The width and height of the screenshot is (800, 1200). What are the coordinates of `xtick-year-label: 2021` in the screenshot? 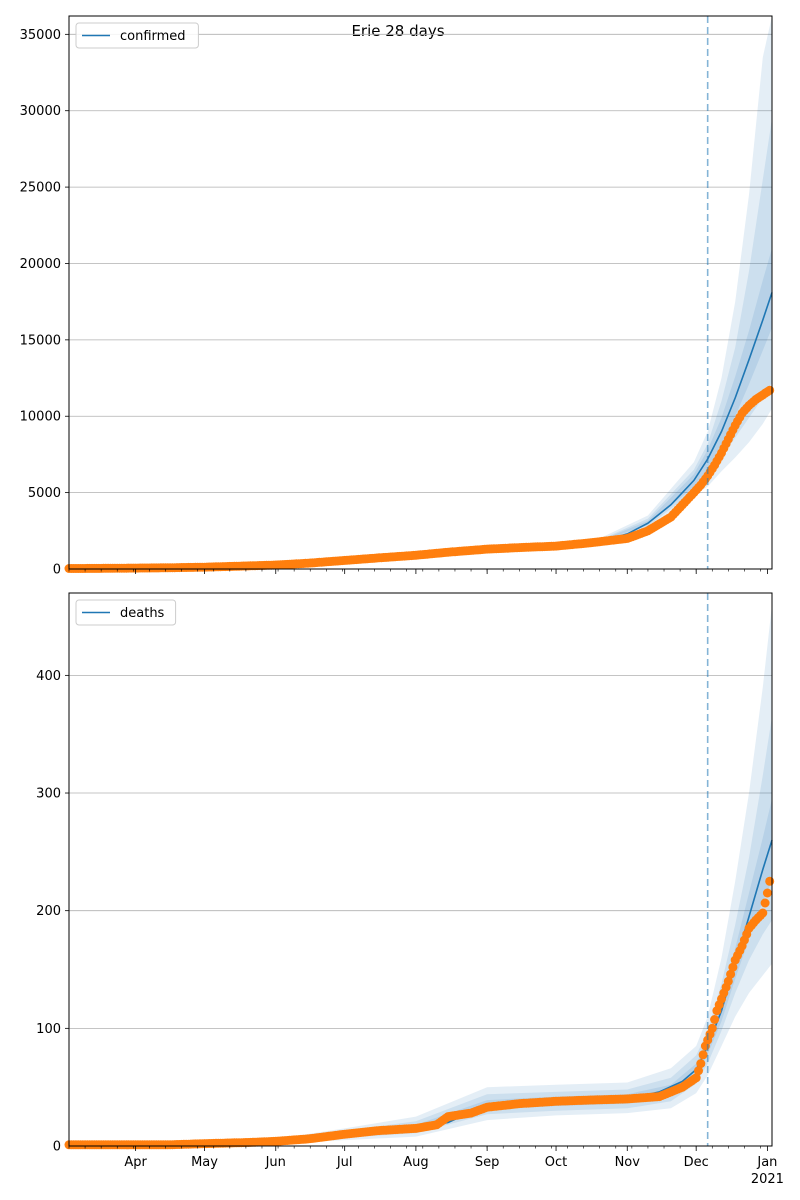 It's located at (767, 1179).